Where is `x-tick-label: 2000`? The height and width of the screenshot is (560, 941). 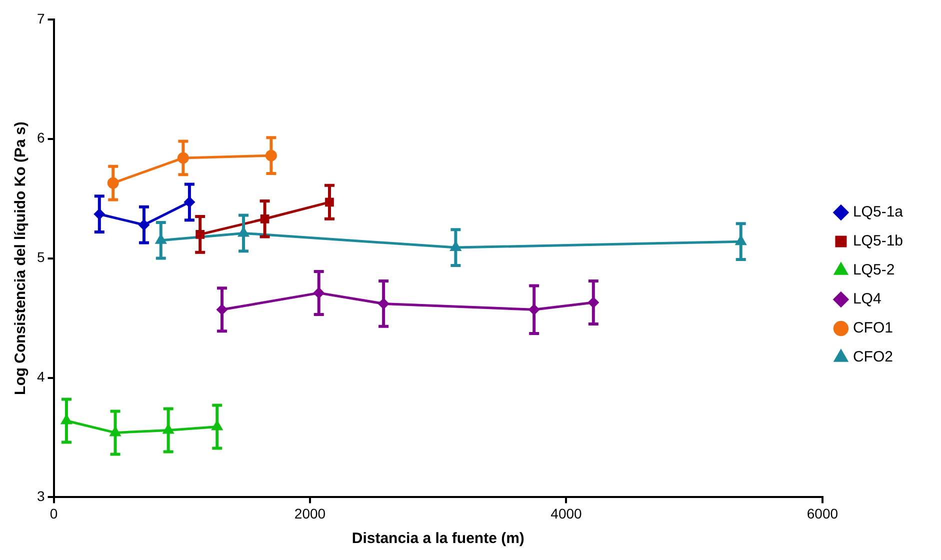
x-tick-label: 2000 is located at coordinates (310, 513).